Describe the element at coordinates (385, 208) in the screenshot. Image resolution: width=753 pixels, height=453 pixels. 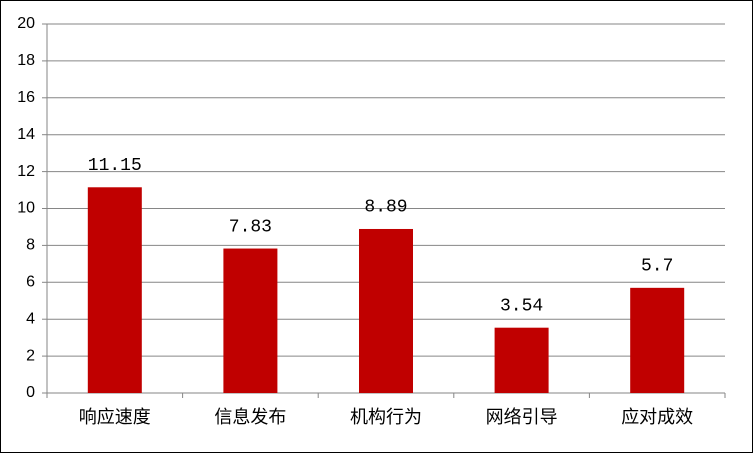
I see `value-label: 8.89` at that location.